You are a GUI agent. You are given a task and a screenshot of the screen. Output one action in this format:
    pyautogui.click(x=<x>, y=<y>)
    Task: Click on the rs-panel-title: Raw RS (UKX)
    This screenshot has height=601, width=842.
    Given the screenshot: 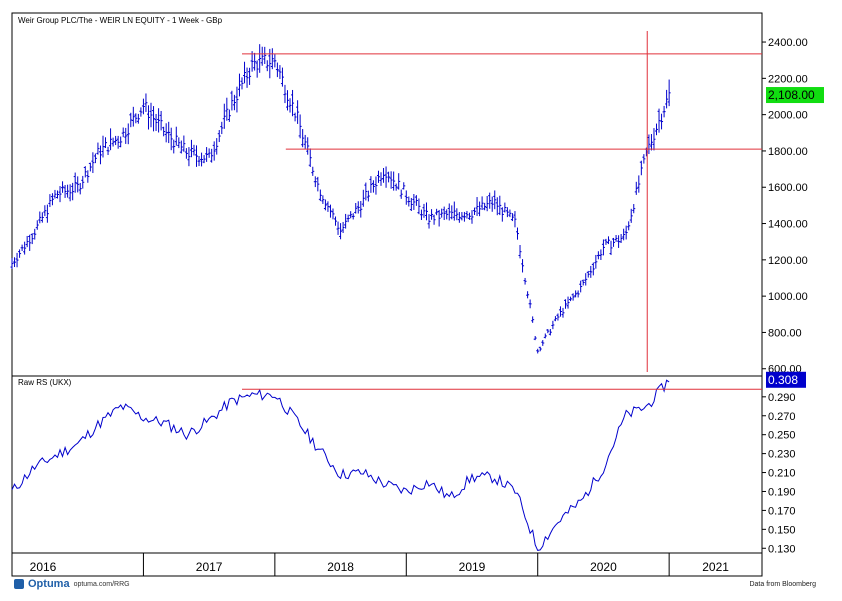 What is the action you would take?
    pyautogui.click(x=45, y=382)
    